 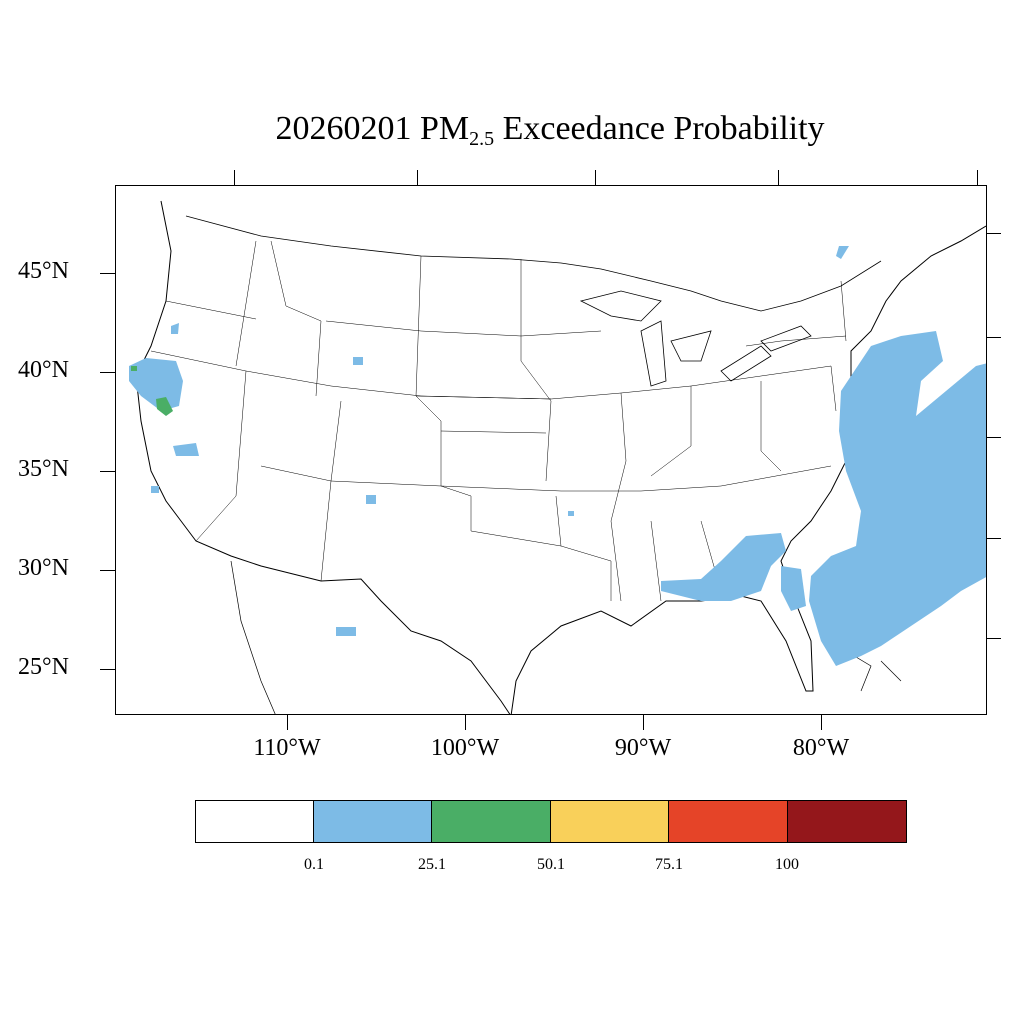 What do you see at coordinates (787, 864) in the screenshot?
I see `colorbar-label-100: 100` at bounding box center [787, 864].